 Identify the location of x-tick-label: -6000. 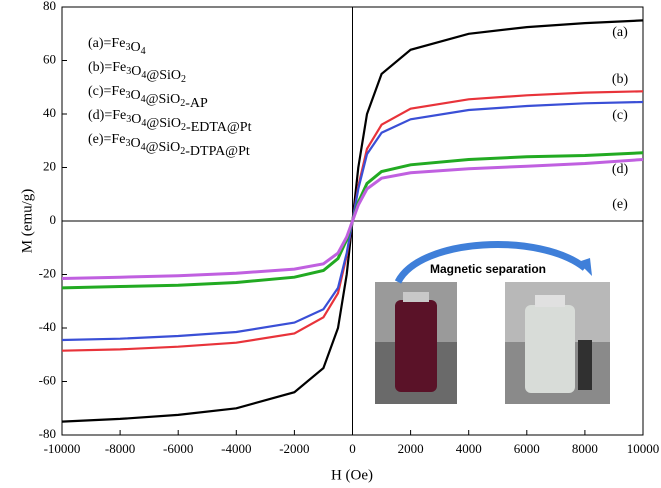
(178, 448).